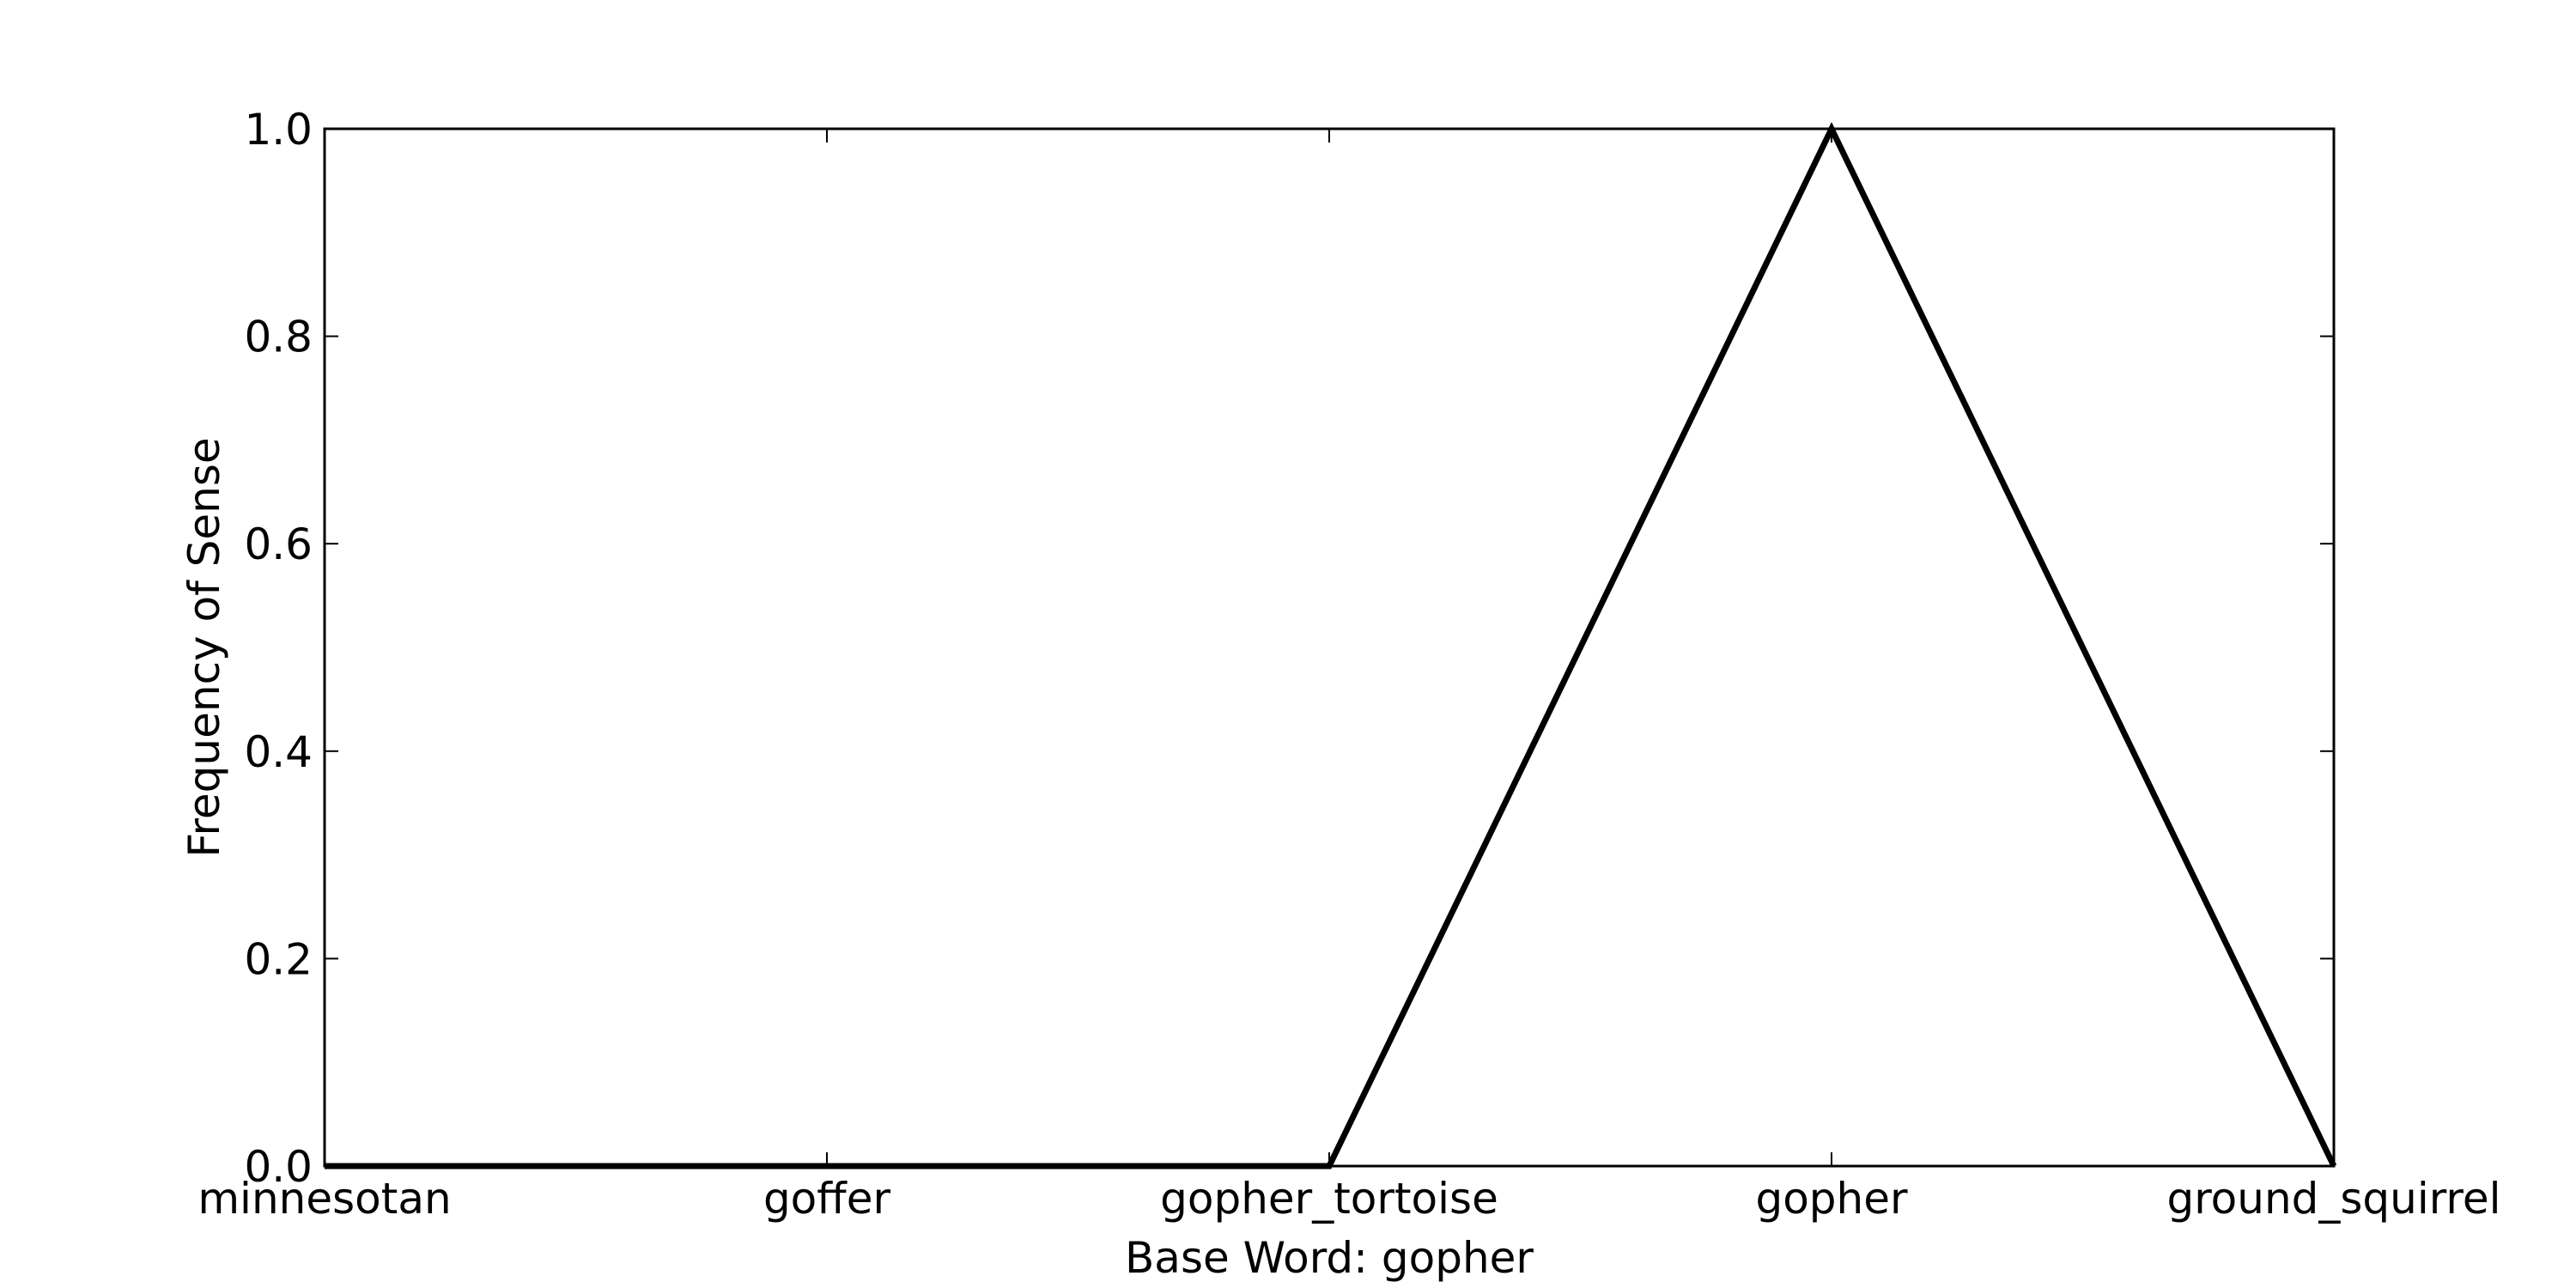 The image size is (2576, 1288). Describe the element at coordinates (279, 959) in the screenshot. I see `y-tick-label: 0.2` at that location.